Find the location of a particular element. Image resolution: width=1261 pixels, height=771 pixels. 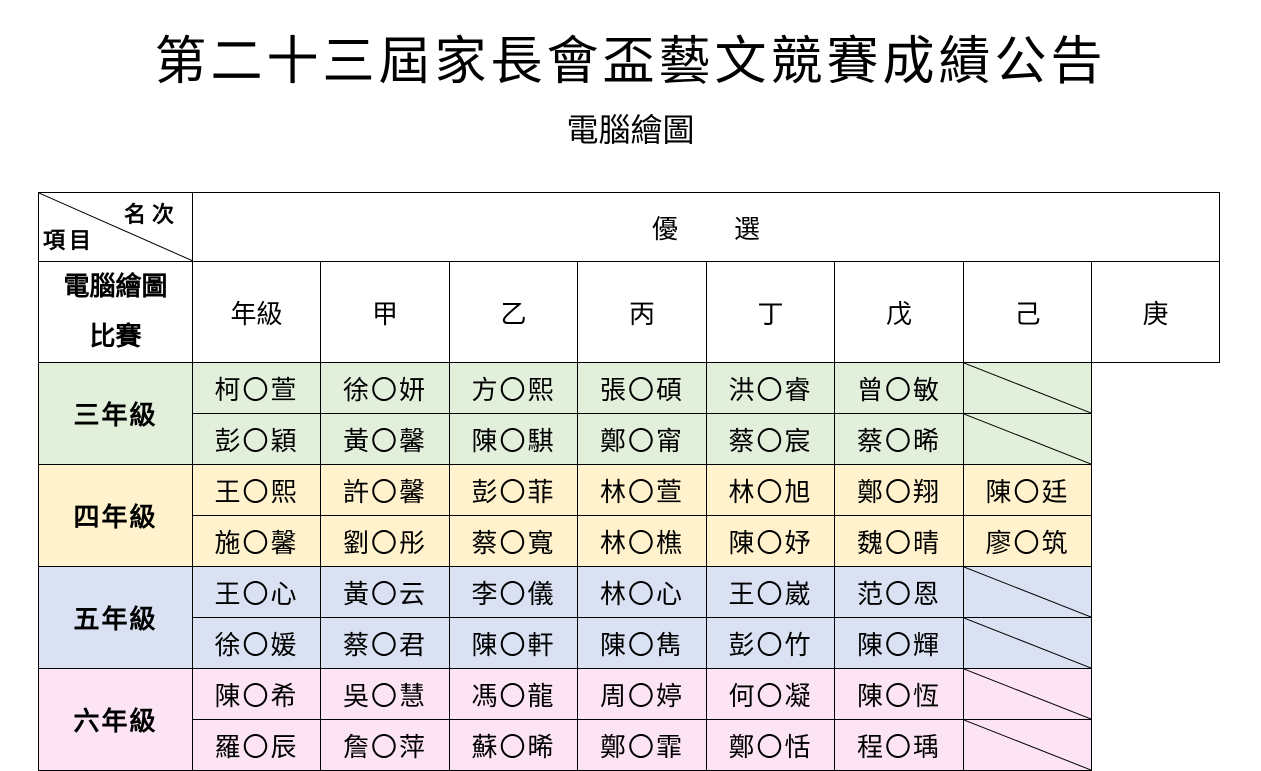

table-row: 六年級 陳〇希 吳〇慧 馮〇龍 周〇婷 何〇凝 陳〇恆 is located at coordinates (629, 719).